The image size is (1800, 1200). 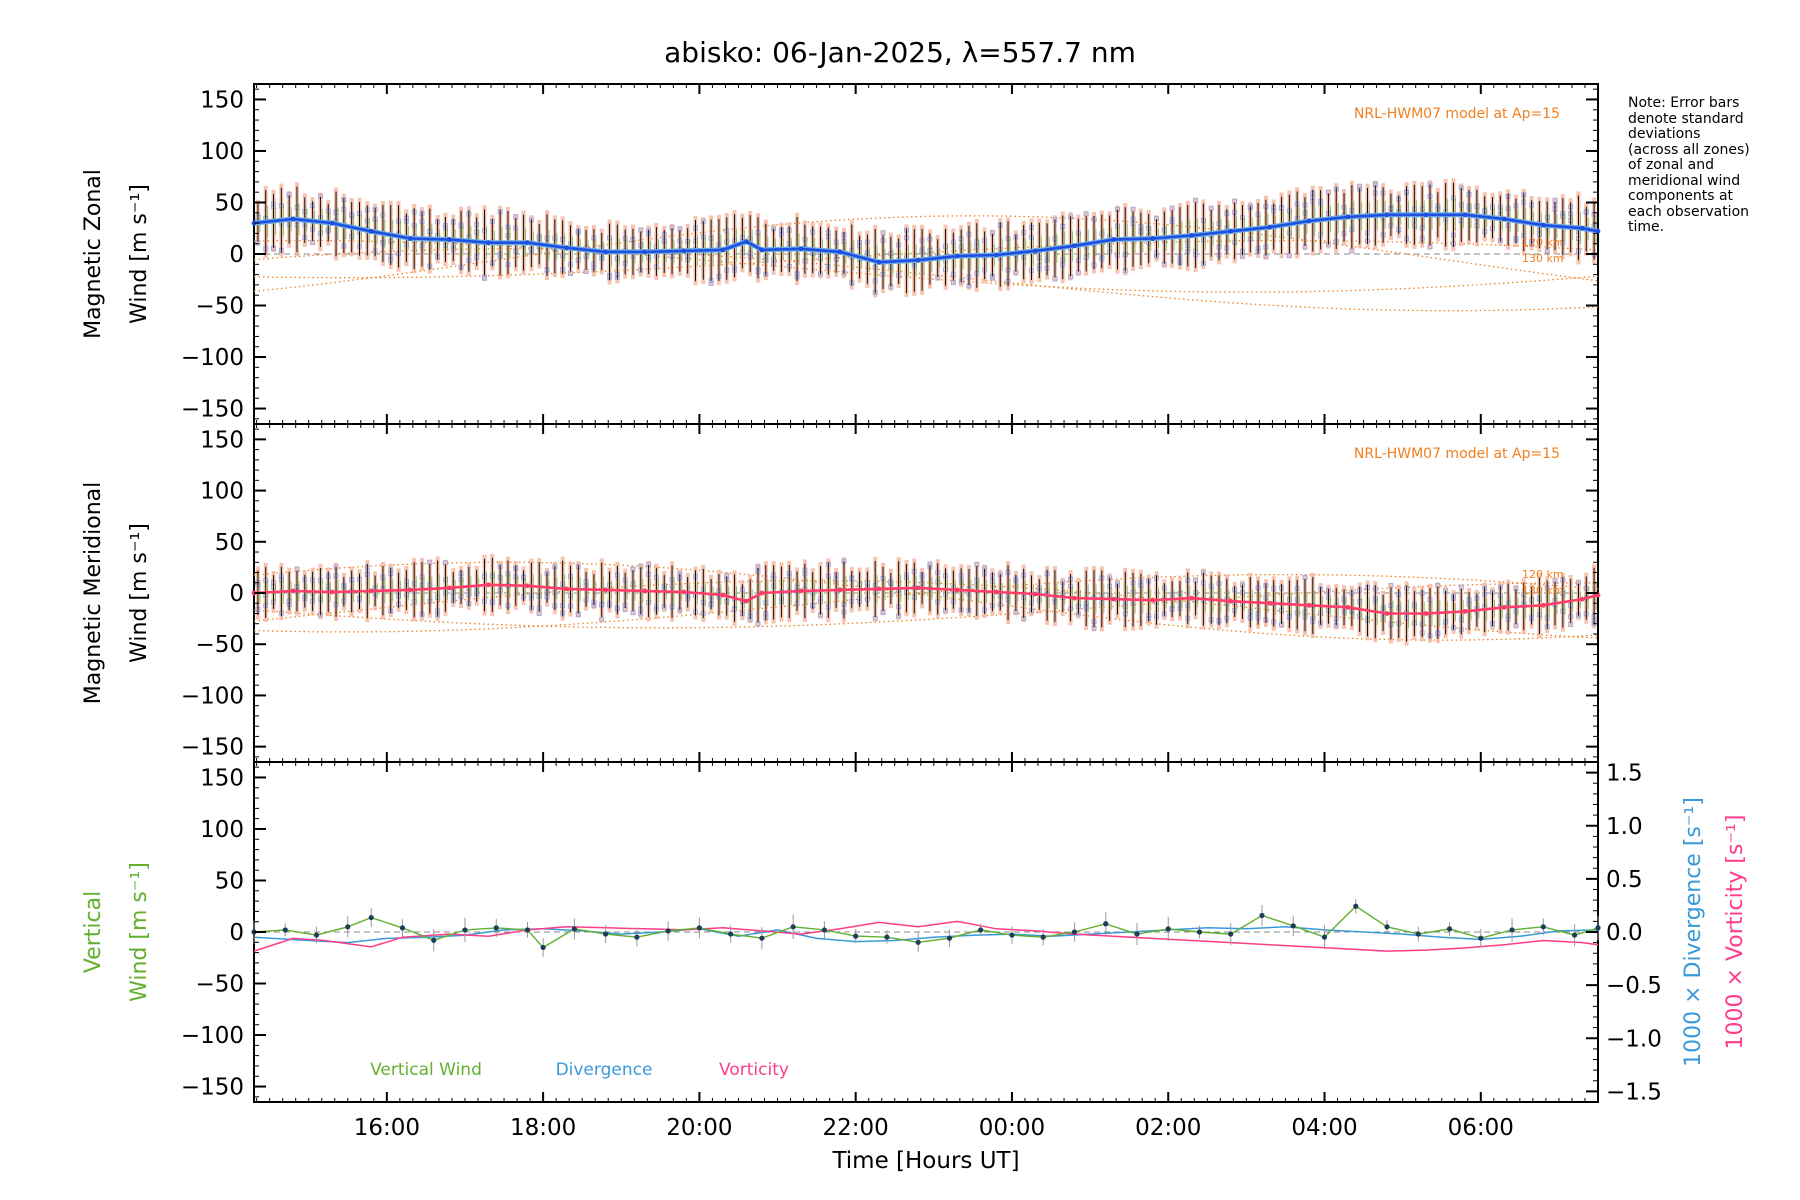 I want to click on vorticity-line, so click(x=926, y=936).